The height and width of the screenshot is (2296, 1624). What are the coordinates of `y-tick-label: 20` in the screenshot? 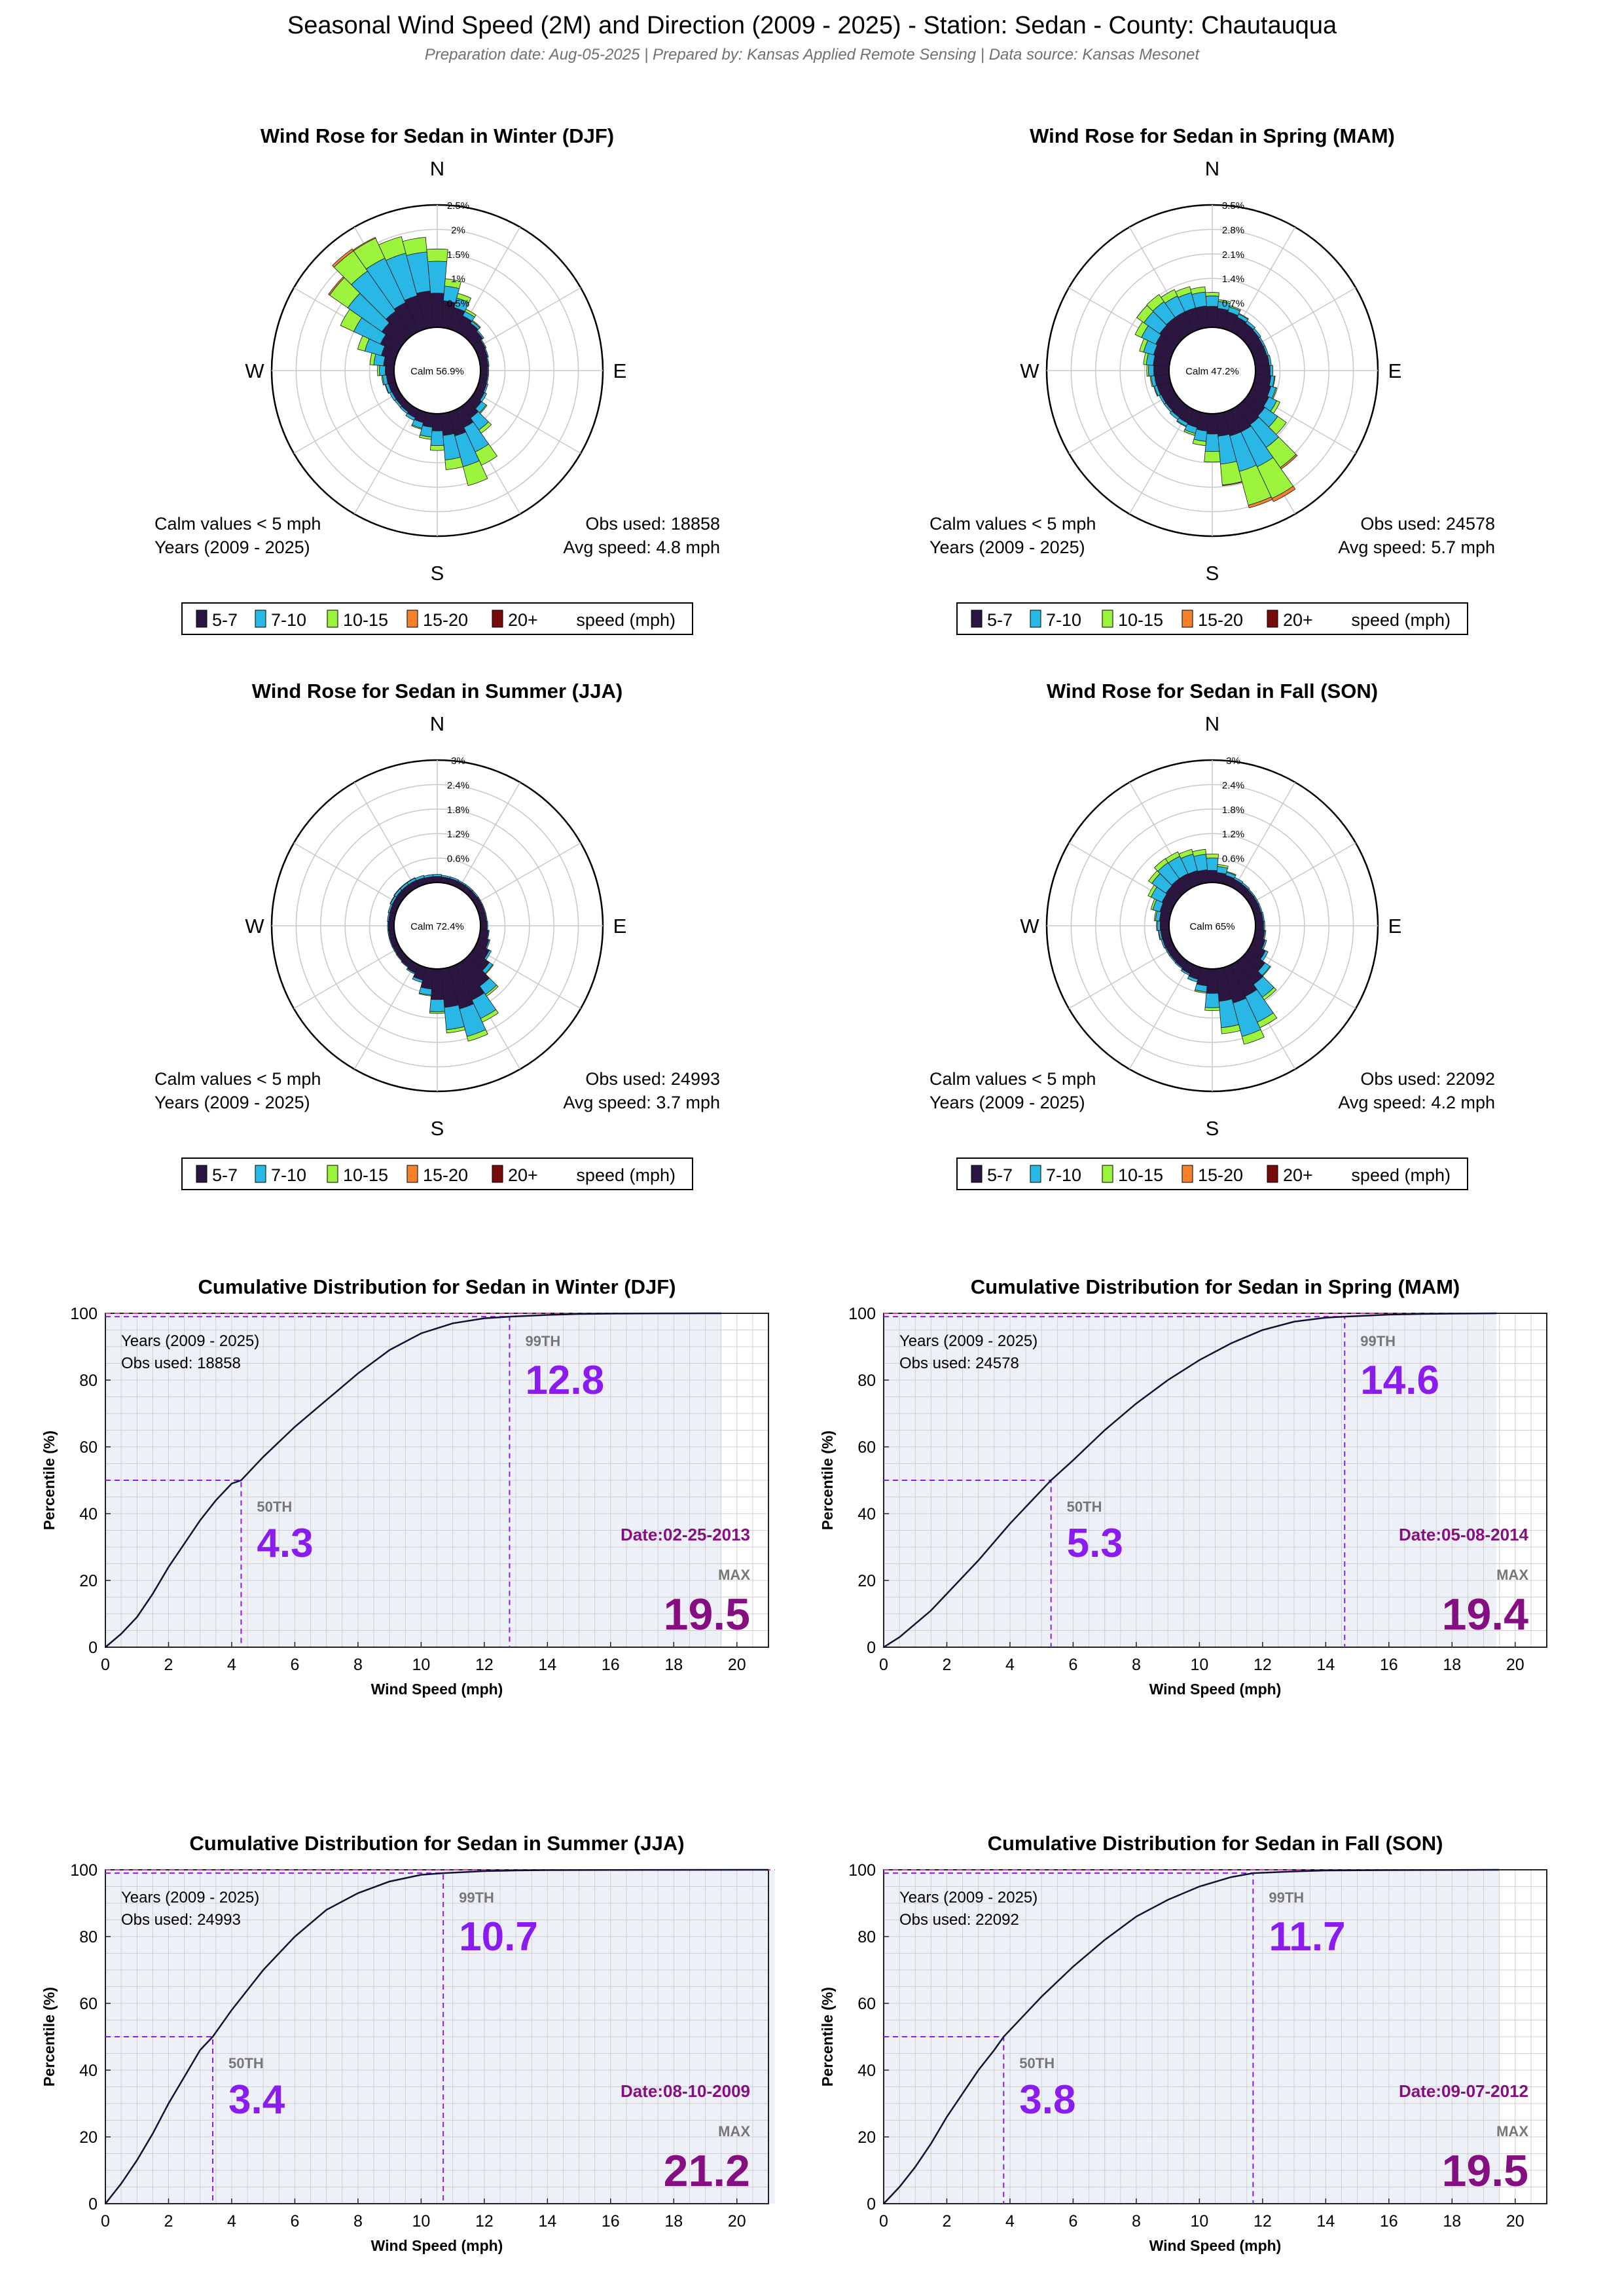 It's located at (89, 2137).